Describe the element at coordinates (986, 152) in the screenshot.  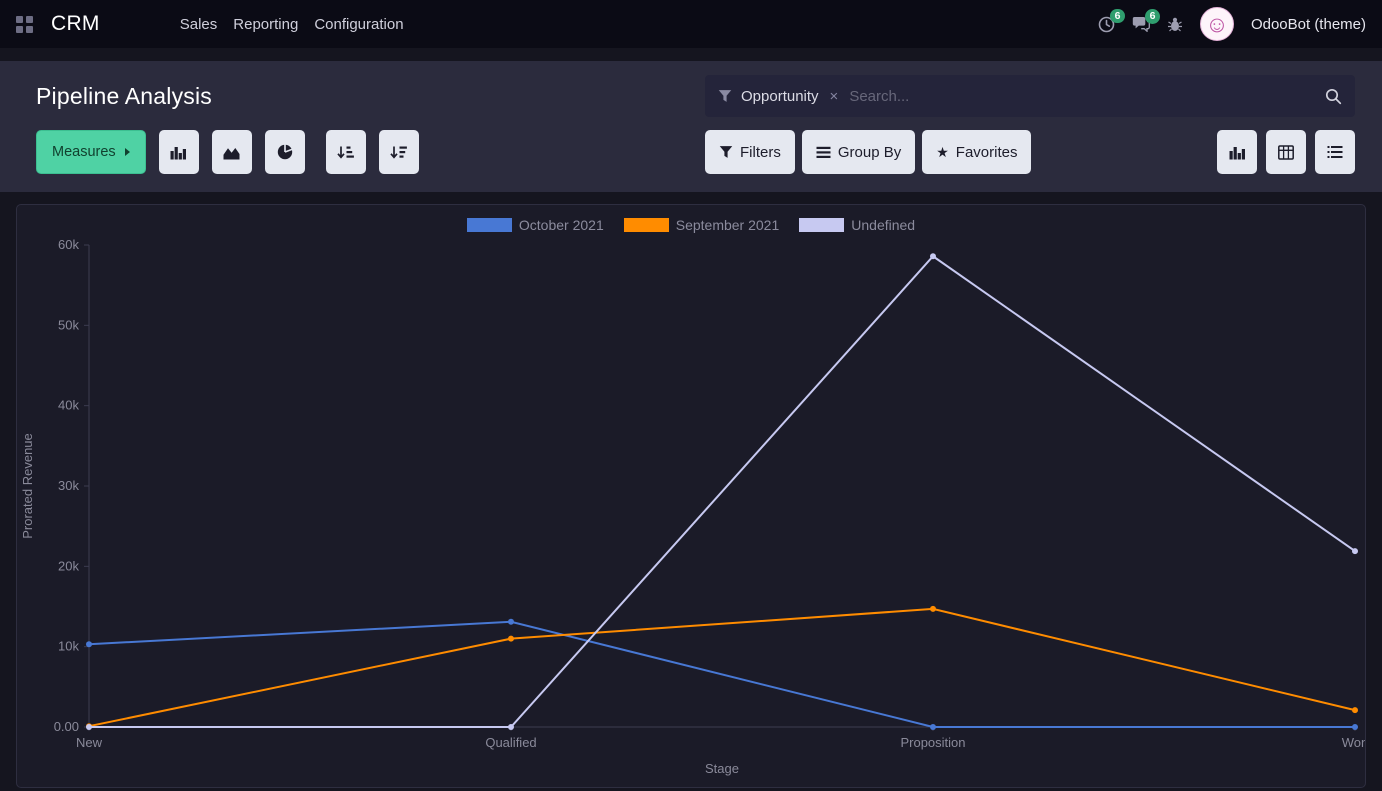
I see `favorites-label: Favorites` at that location.